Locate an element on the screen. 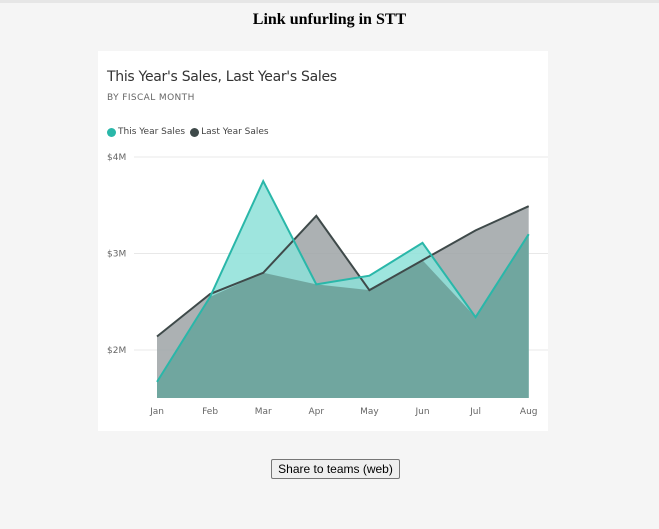 The image size is (659, 529). share-to-teams-button: Share to teams (web) is located at coordinates (335, 469).